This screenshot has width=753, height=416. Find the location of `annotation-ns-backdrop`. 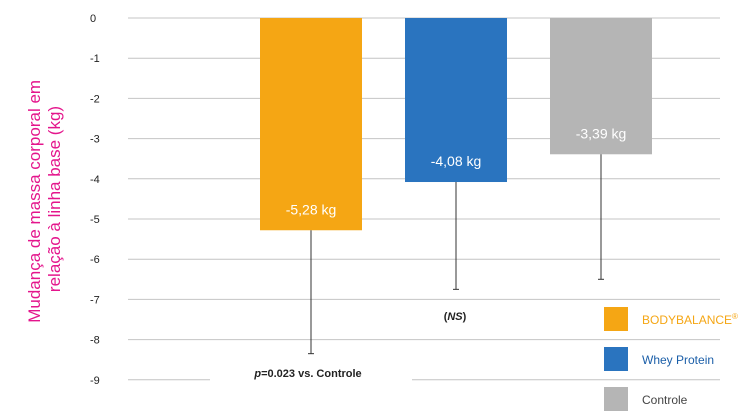

annotation-ns-backdrop is located at coordinates (455, 316).